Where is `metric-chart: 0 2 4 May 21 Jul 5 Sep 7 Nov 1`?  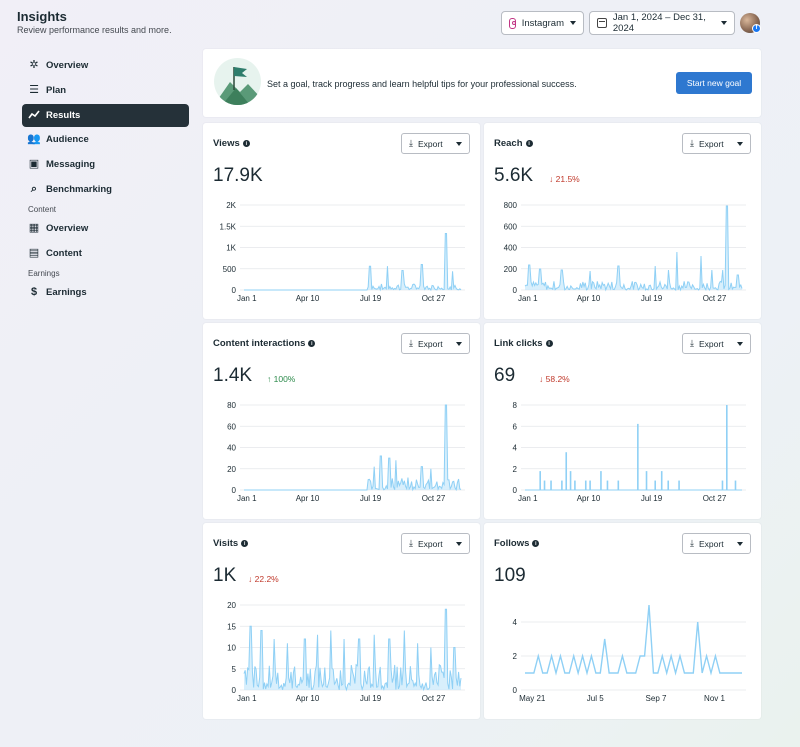
metric-chart: 0 2 4 May 21 Jul 5 Sep 7 Nov 1 is located at coordinates (629, 653).